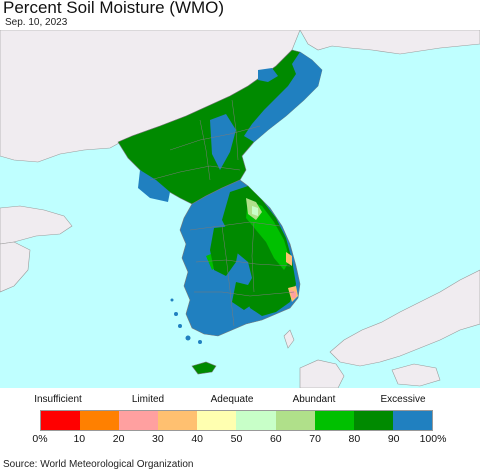 The height and width of the screenshot is (474, 480). I want to click on legend-tick-7: 70, so click(315, 439).